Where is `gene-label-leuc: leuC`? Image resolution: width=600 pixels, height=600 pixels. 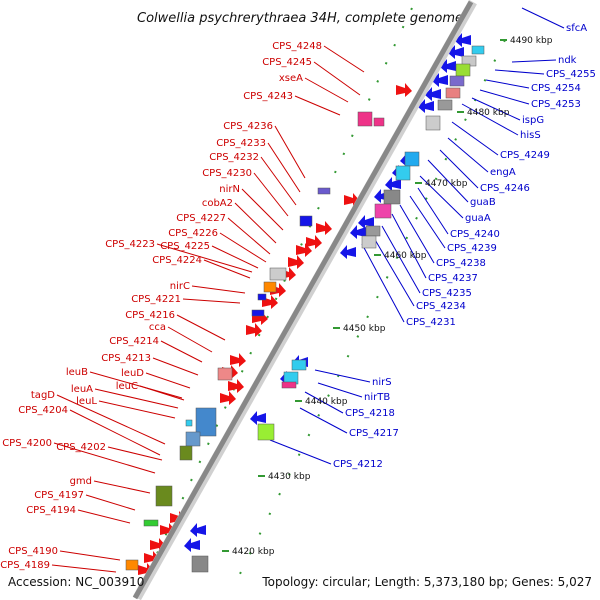
gene-label-leuc: leuC is located at coordinates (127, 386).